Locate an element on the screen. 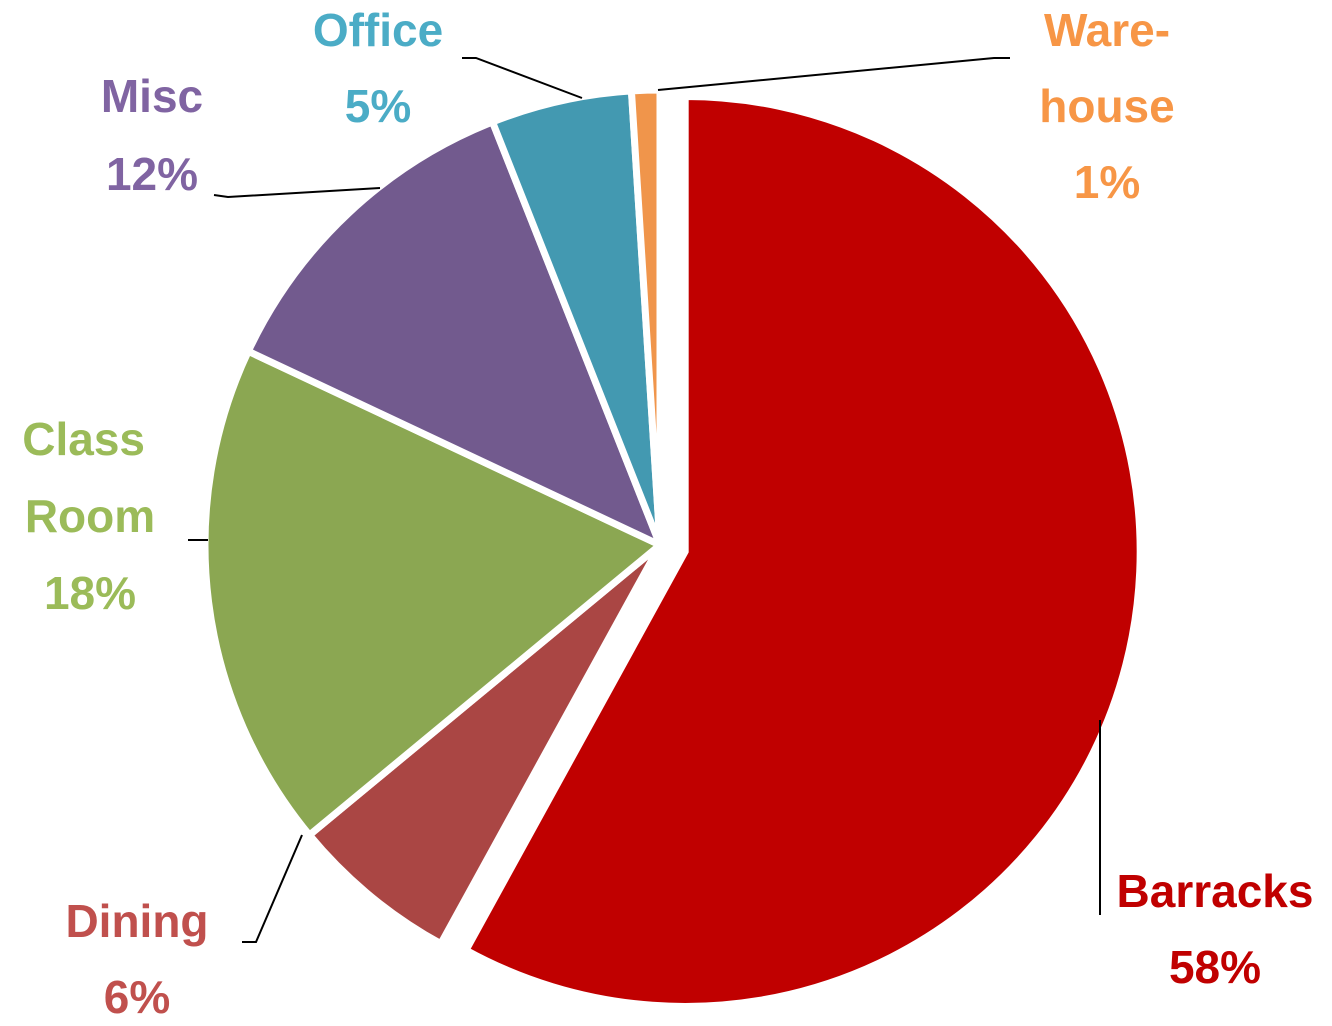  category-label: Office is located at coordinates (378, 30).